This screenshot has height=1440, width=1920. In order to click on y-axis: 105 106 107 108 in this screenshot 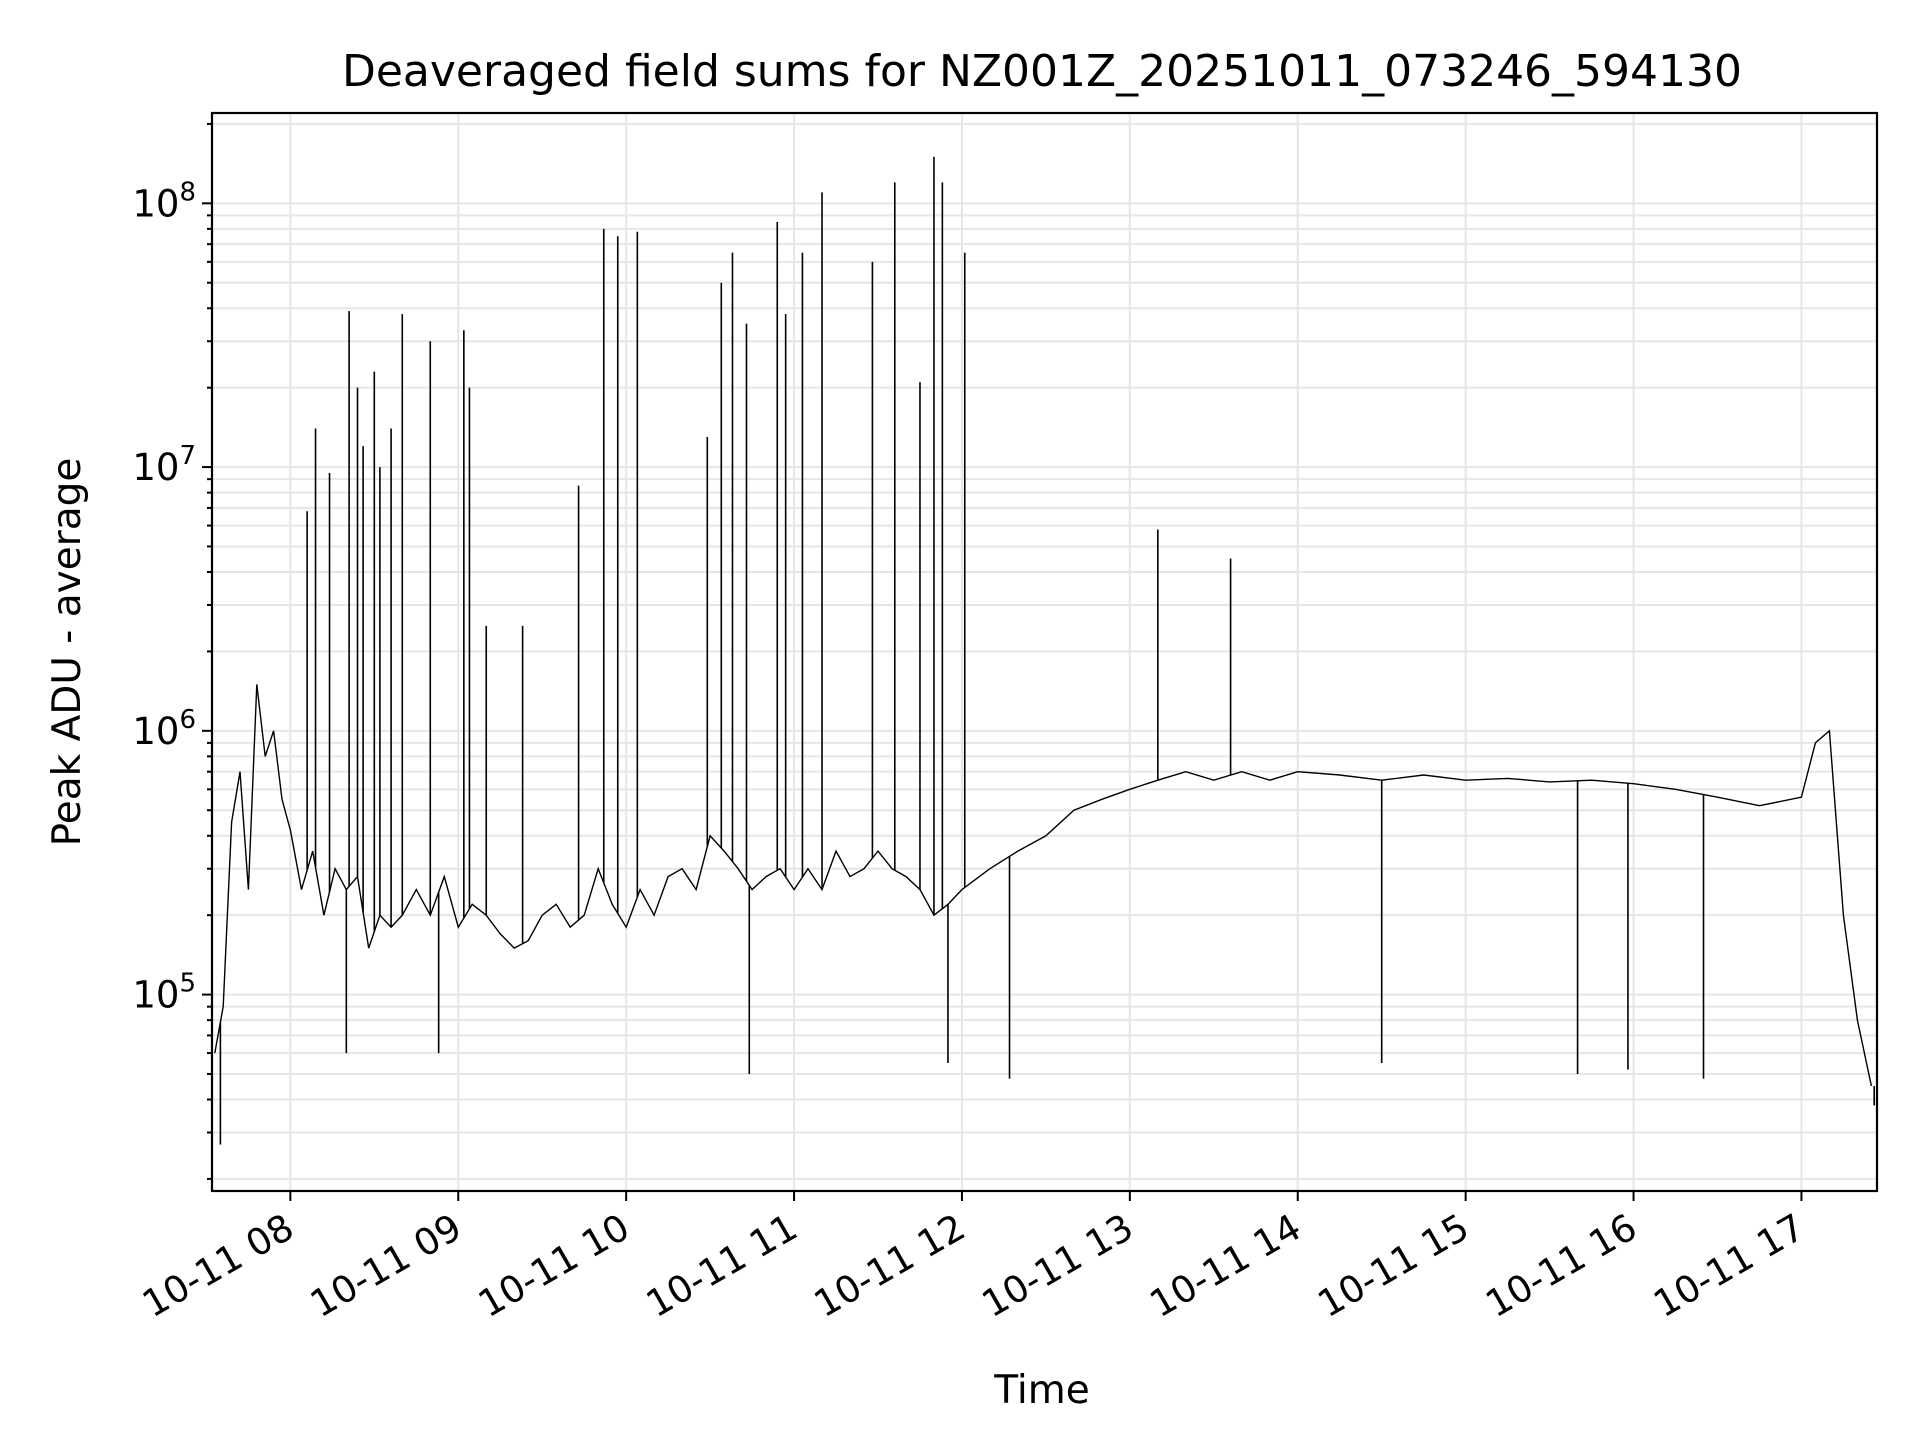, I will do `click(172, 651)`.